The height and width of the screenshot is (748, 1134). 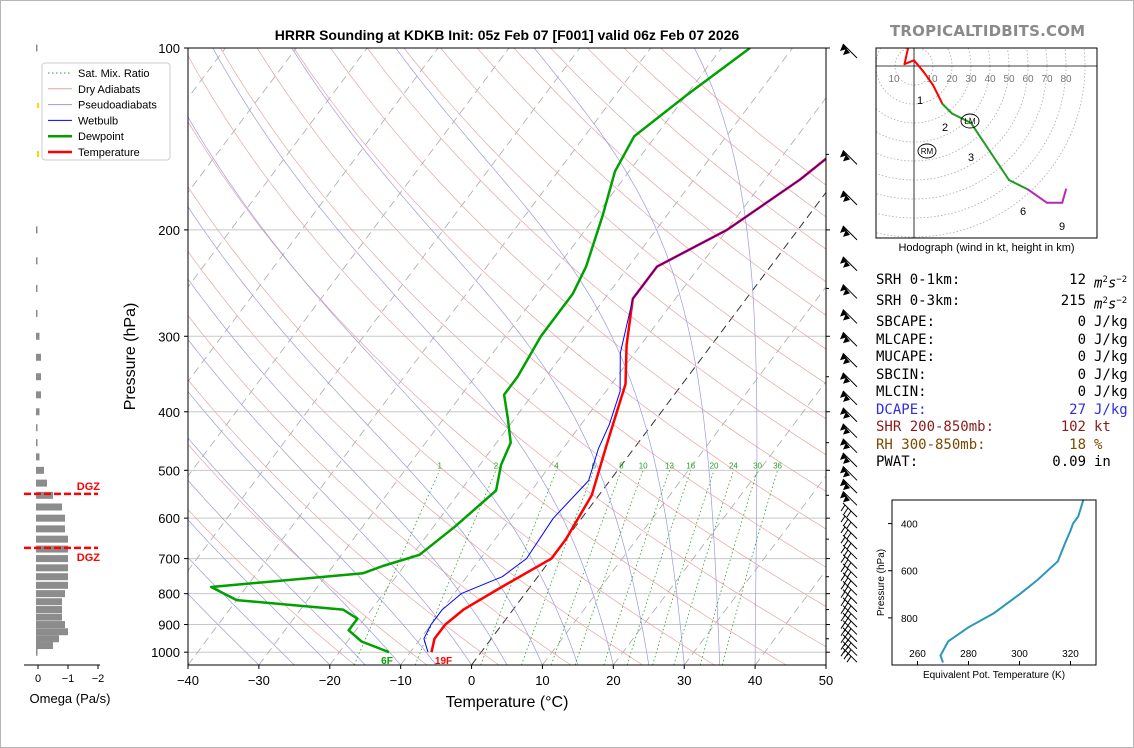 I want to click on surface-dewpoint-label: 6F, so click(x=387, y=661).